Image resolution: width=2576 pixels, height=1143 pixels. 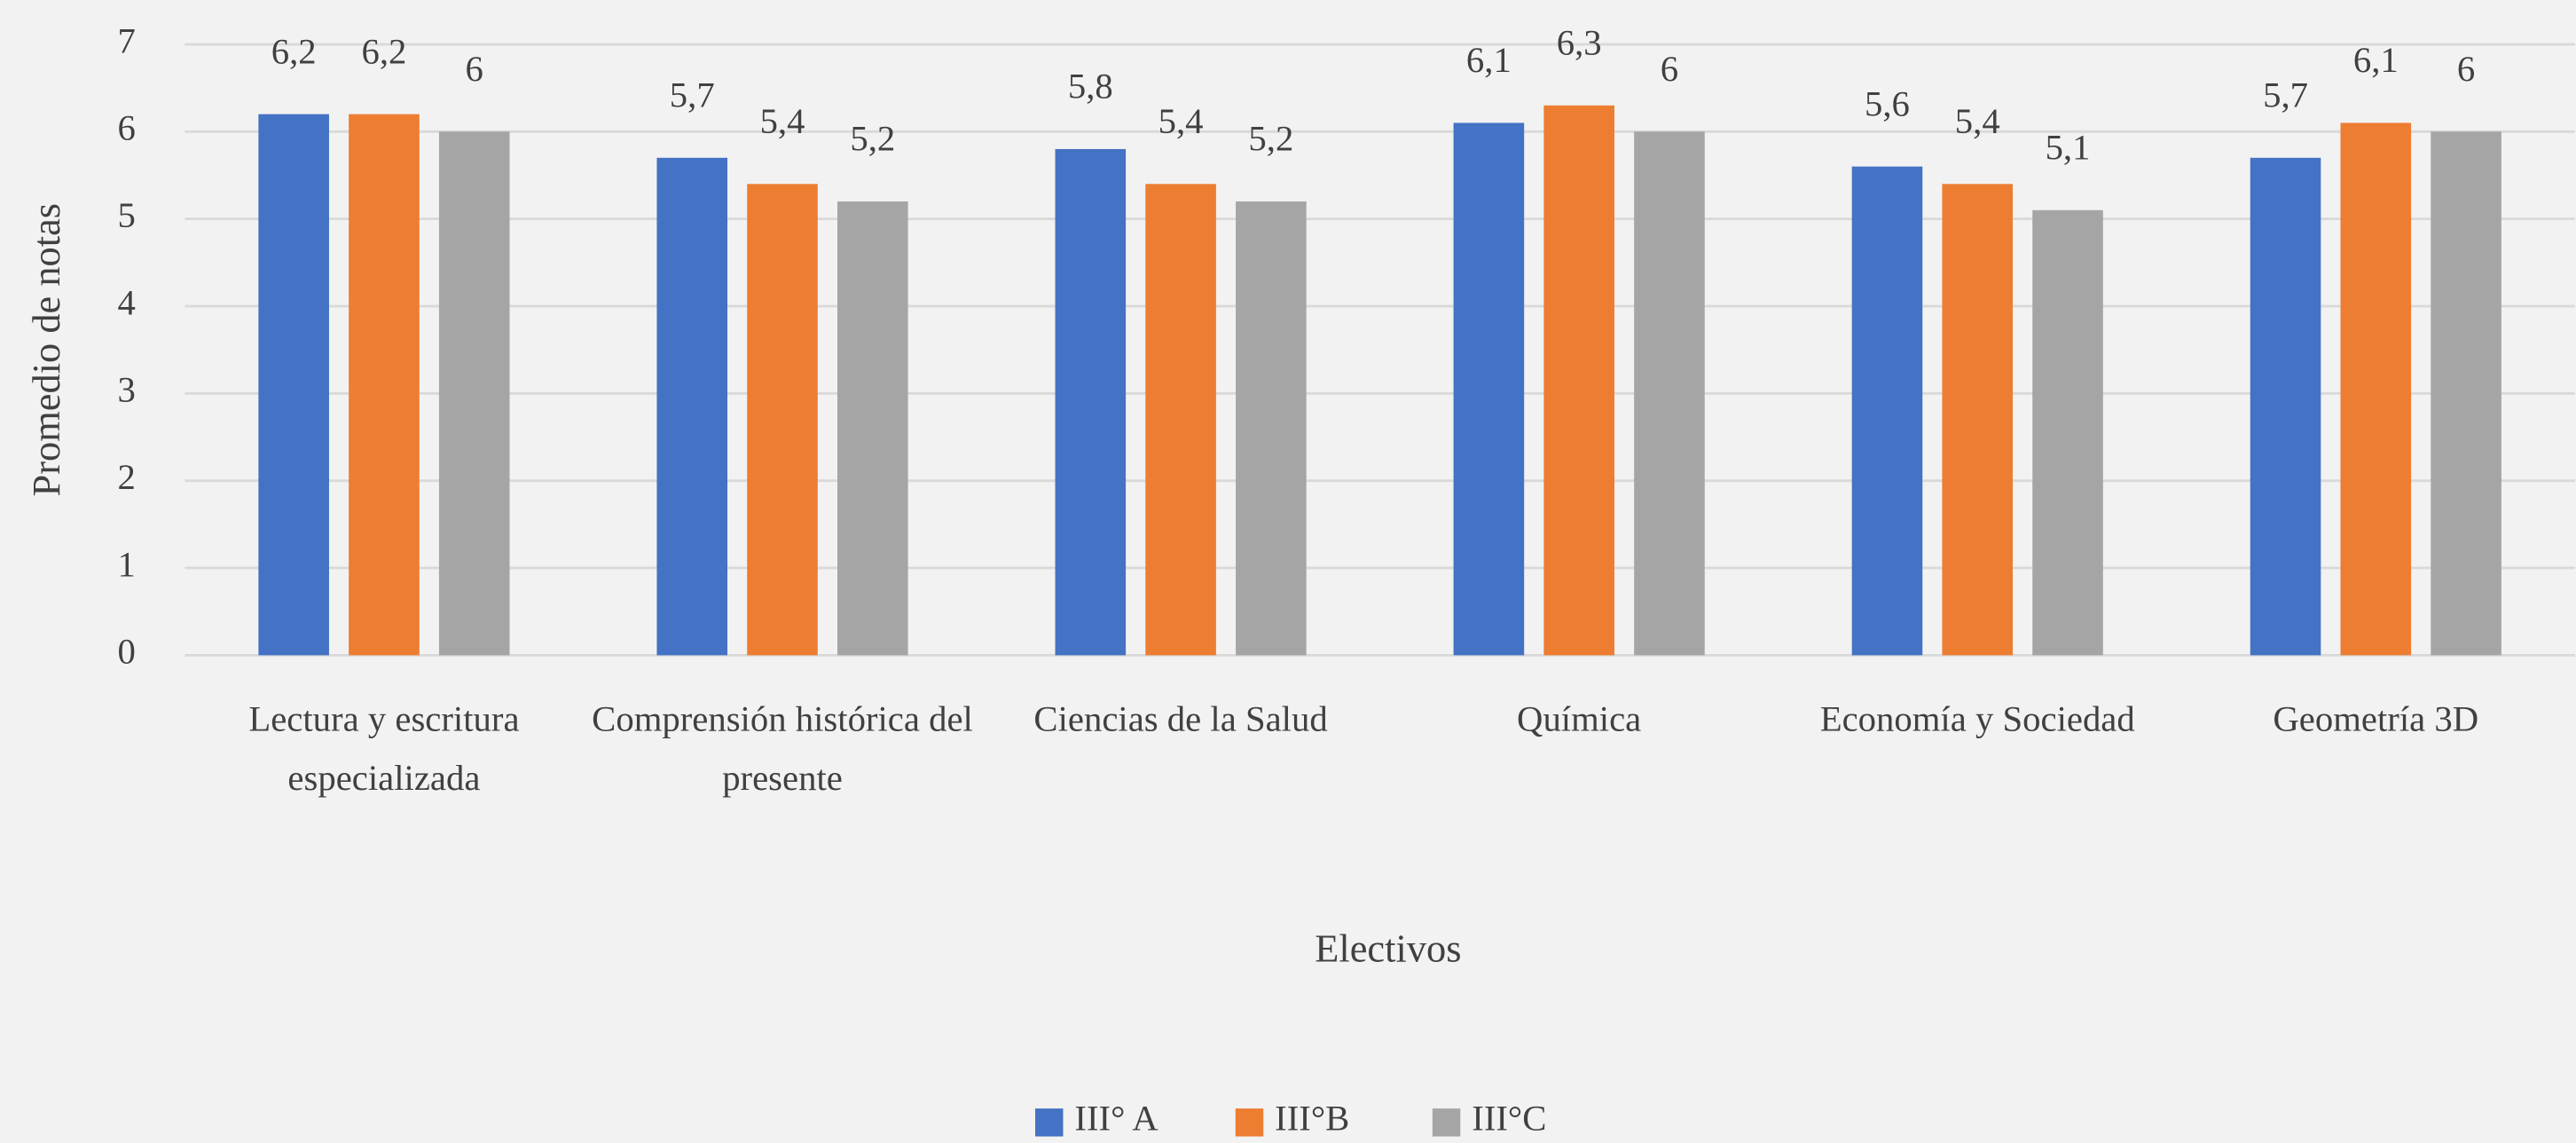 What do you see at coordinates (1579, 43) in the screenshot?
I see `data-label: 6,3` at bounding box center [1579, 43].